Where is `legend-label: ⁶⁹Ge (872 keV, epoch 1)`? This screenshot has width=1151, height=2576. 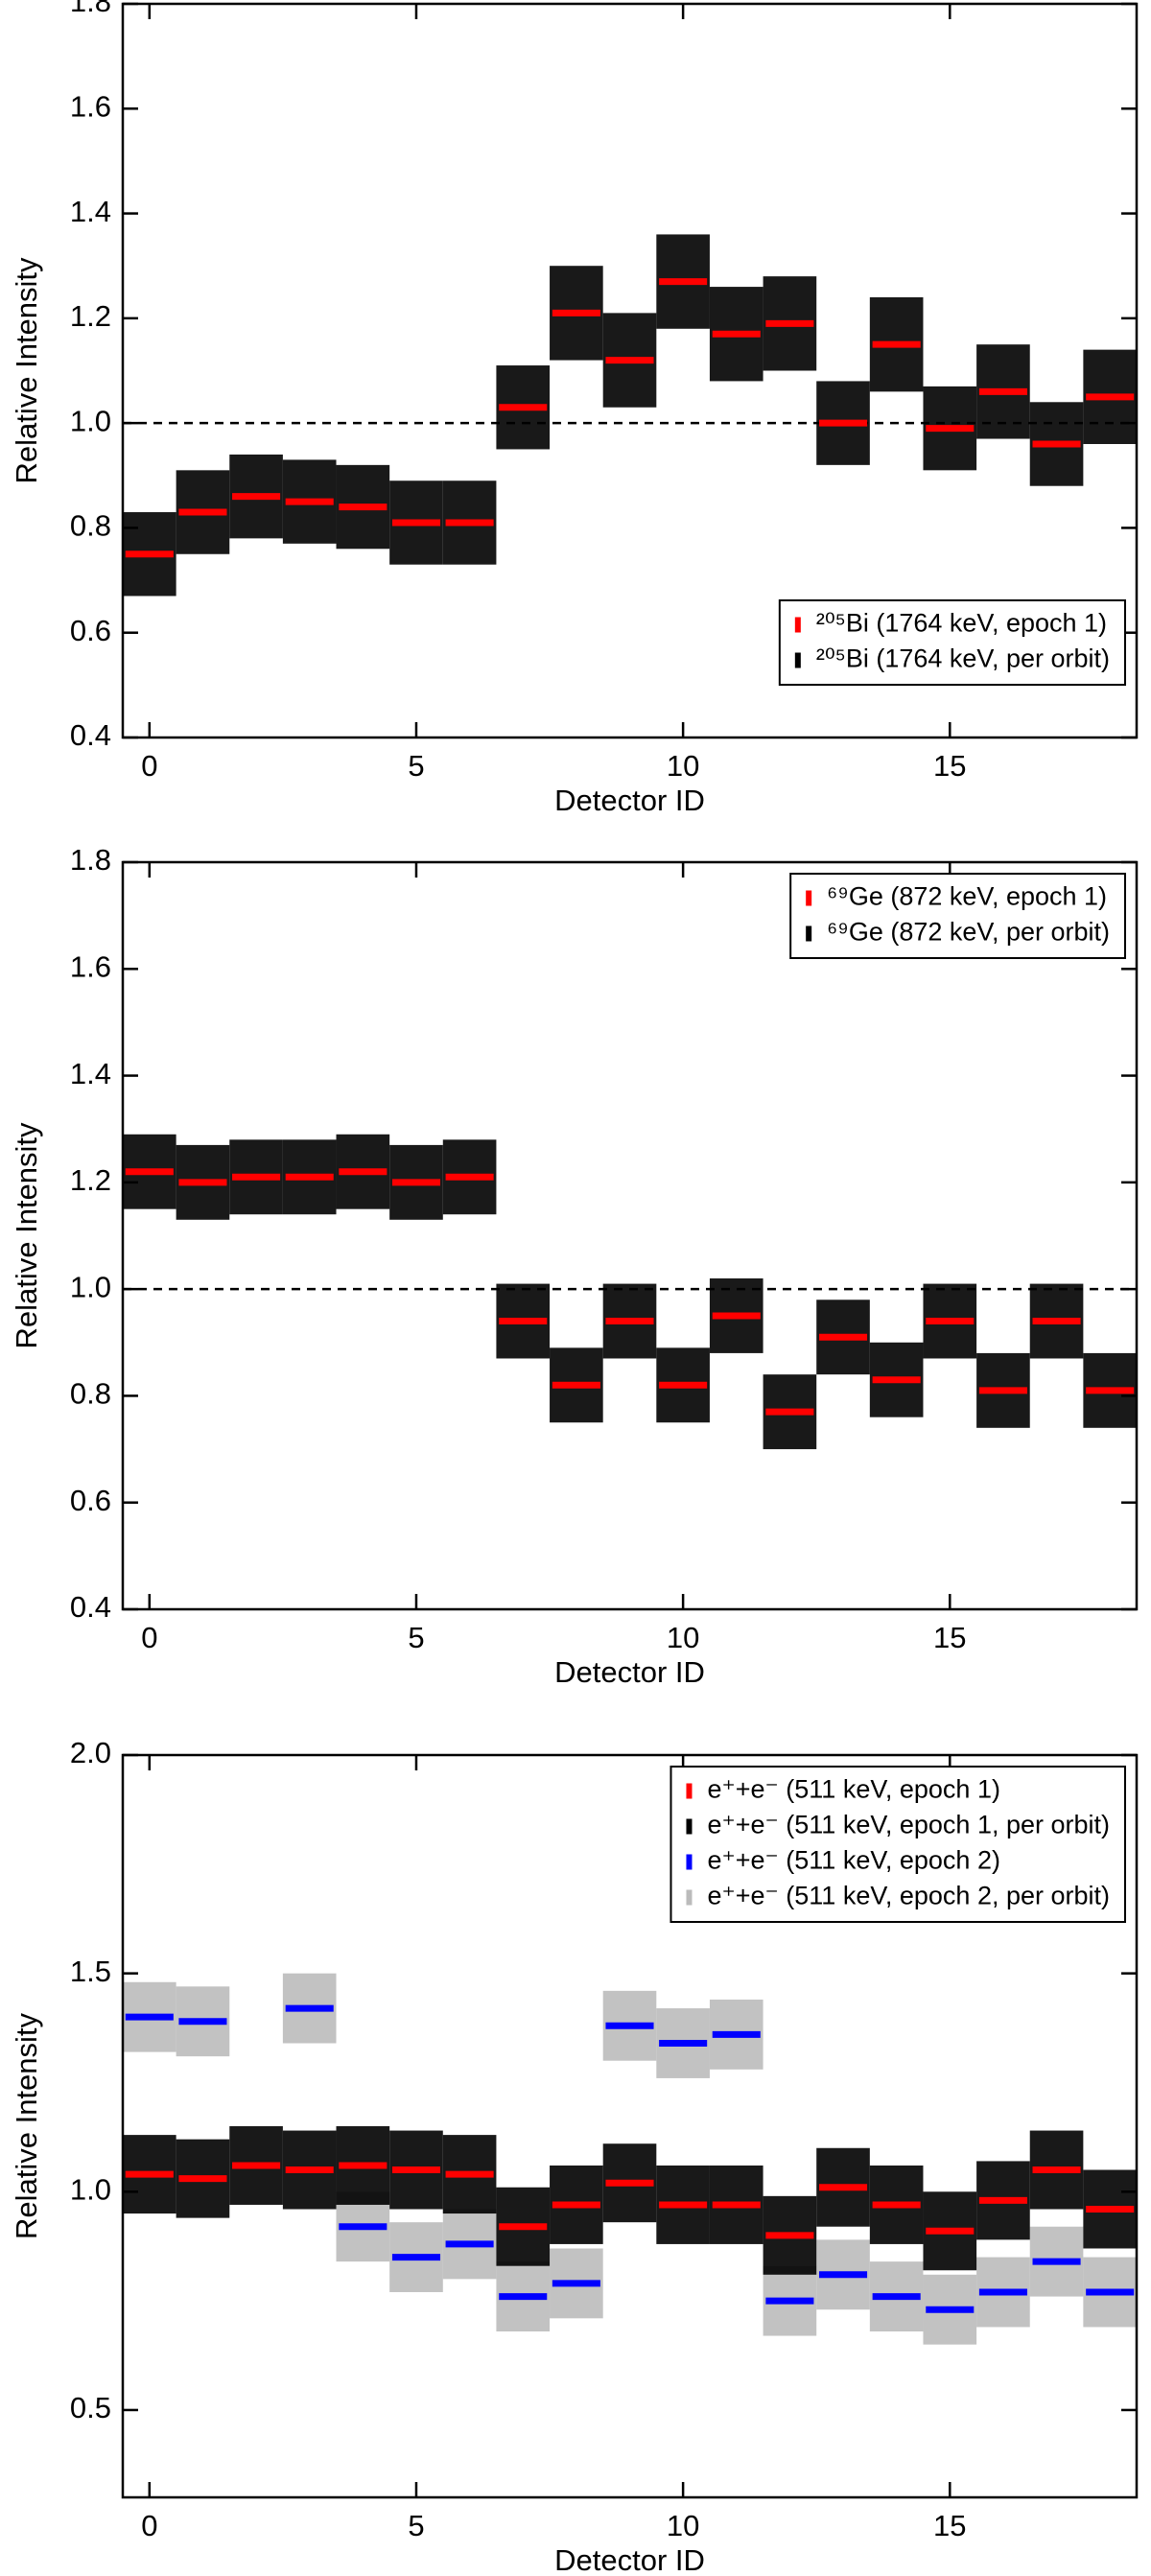 legend-label: ⁶⁹Ge (872 keV, epoch 1) is located at coordinates (967, 896).